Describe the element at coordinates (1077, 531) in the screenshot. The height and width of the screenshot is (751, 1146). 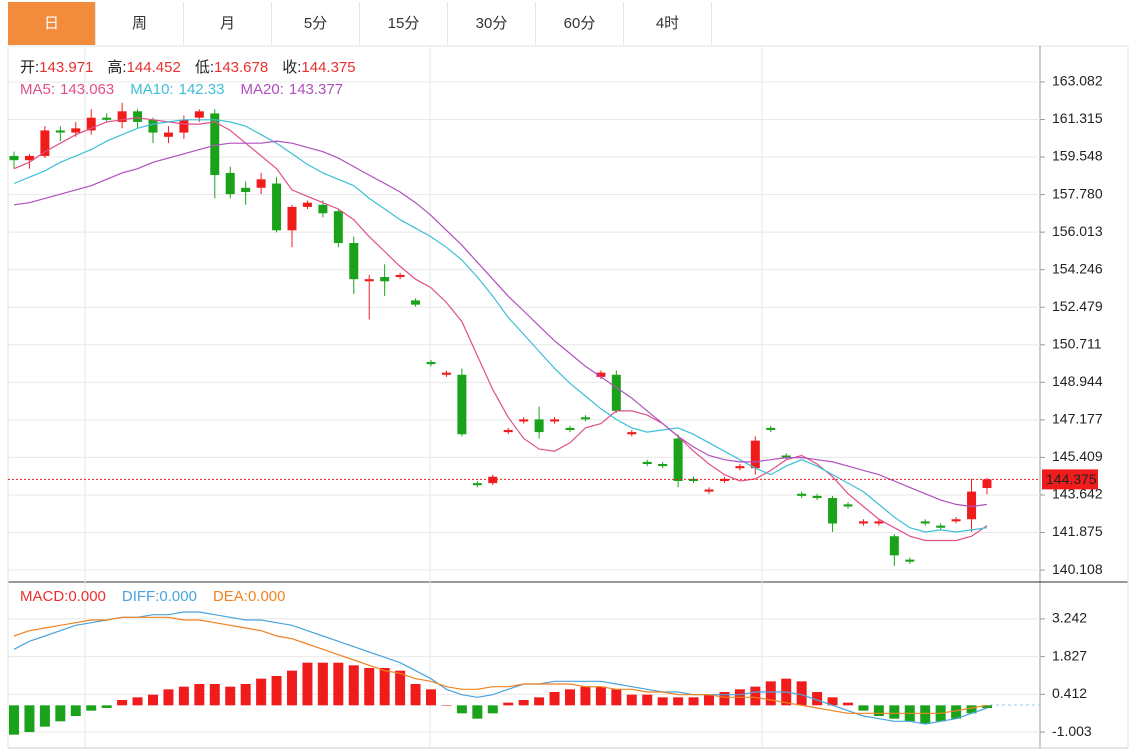
I see `y-tick-label: 141.875` at that location.